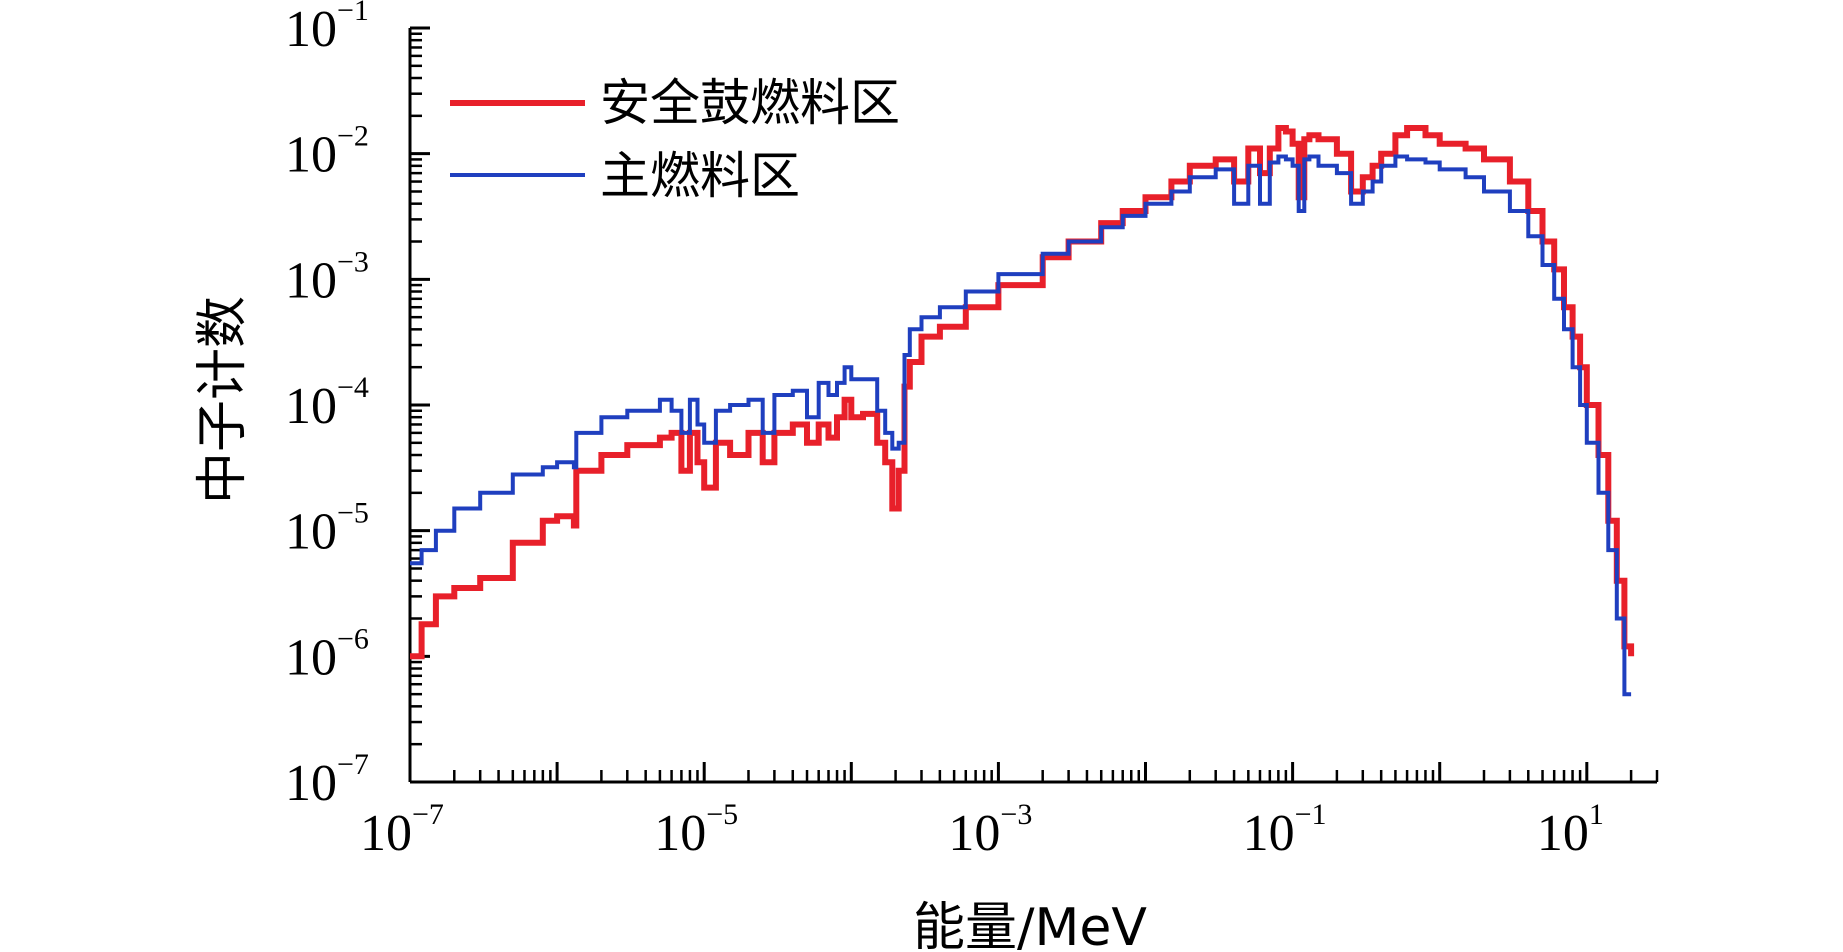  Describe the element at coordinates (700, 176) in the screenshot. I see `legend-label-main-fuel: 主燃料区` at that location.